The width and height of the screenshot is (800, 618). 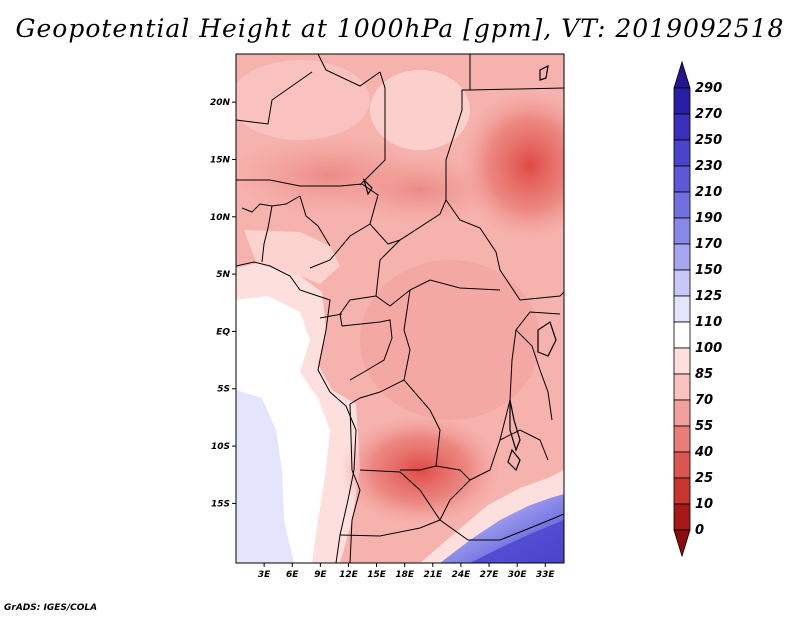 I want to click on lat-label: 5S, so click(x=223, y=390).